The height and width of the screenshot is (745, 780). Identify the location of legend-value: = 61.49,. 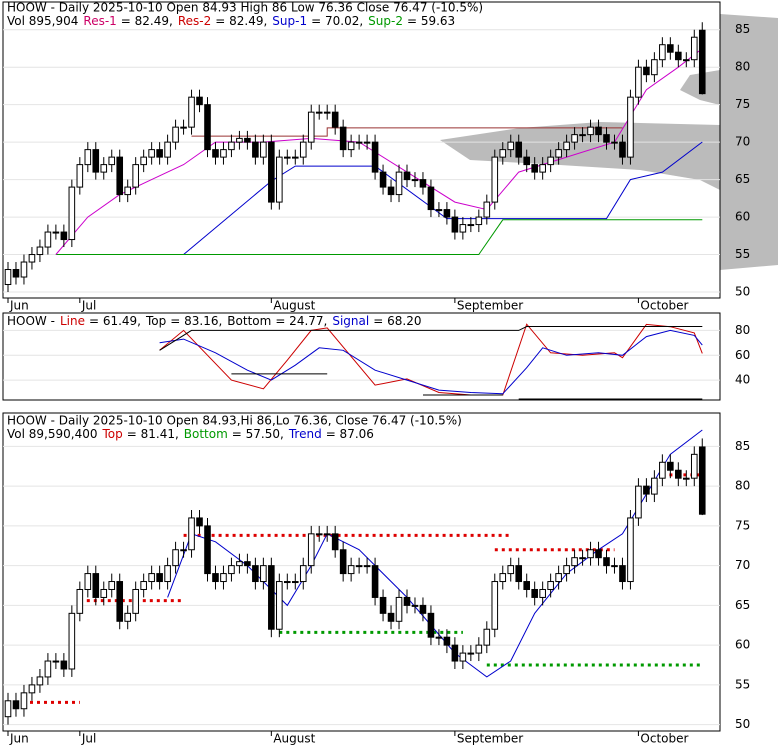
(115, 321).